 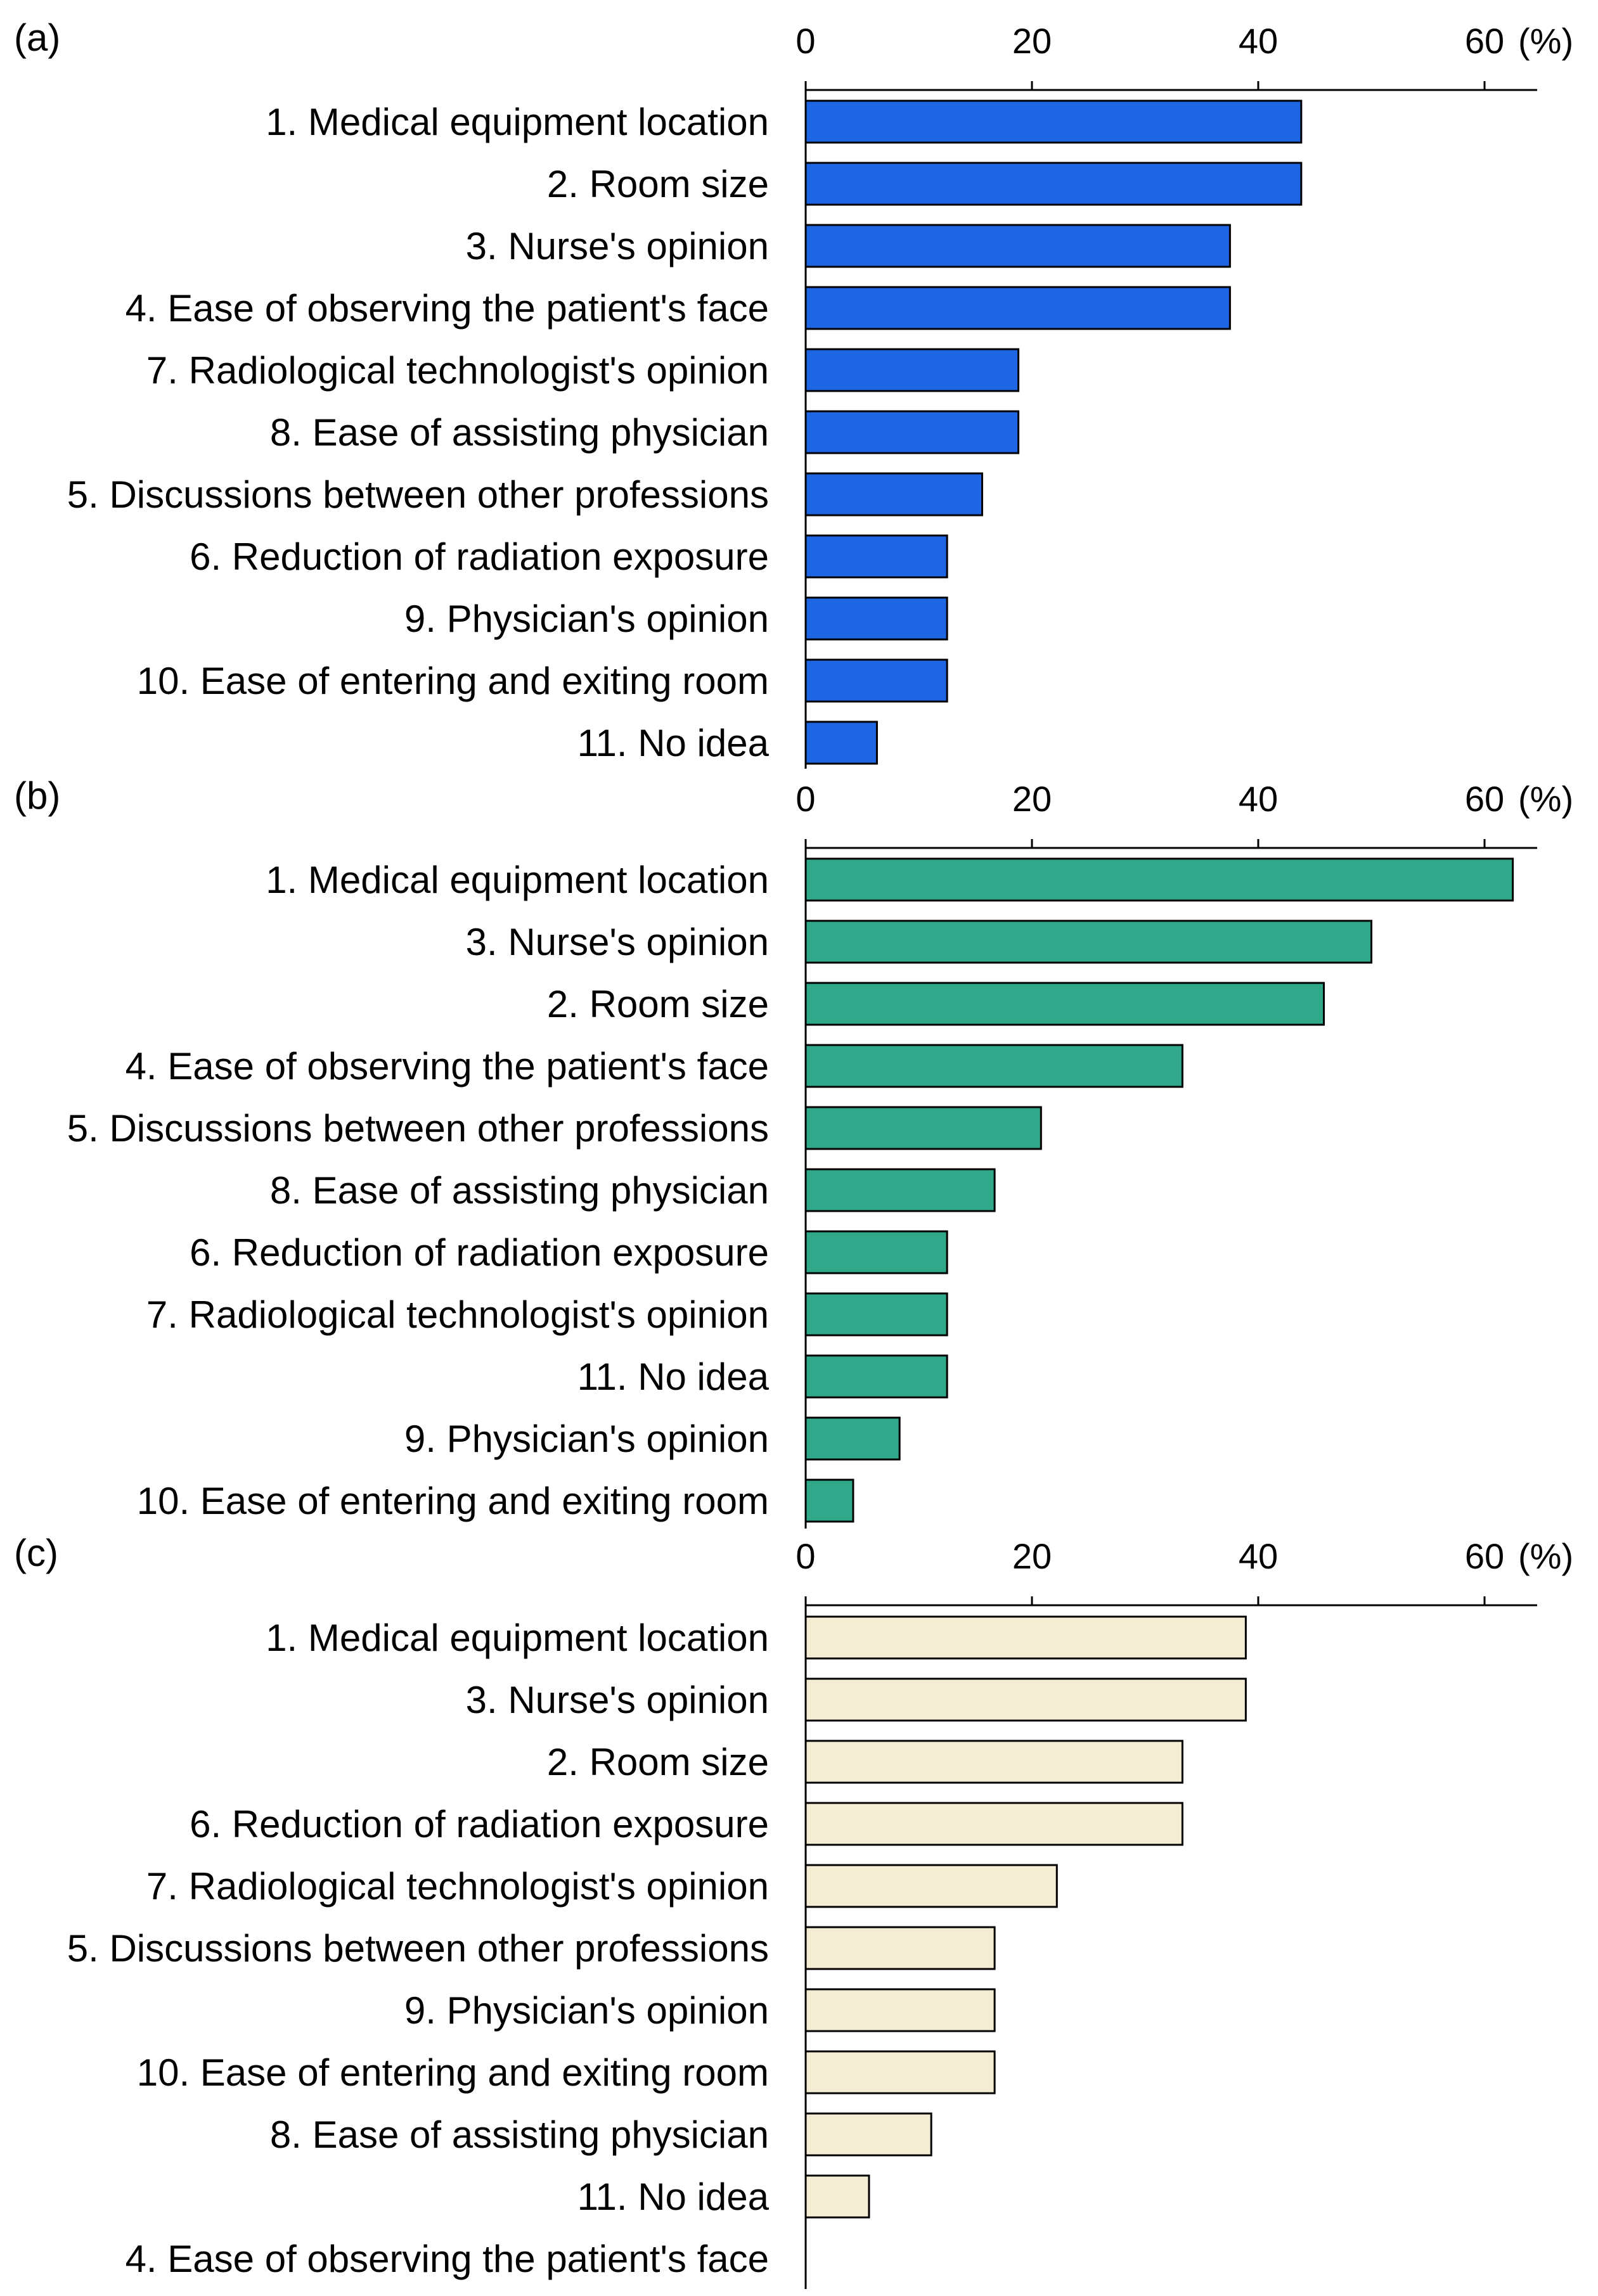 What do you see at coordinates (37, 795) in the screenshot?
I see `panel-label: (b)` at bounding box center [37, 795].